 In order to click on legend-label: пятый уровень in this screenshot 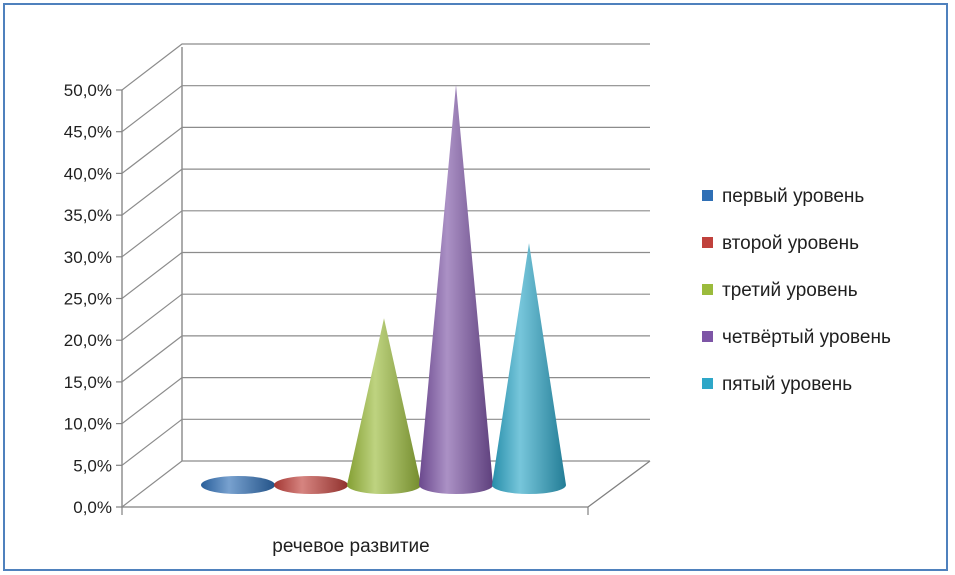, I will do `click(787, 384)`.